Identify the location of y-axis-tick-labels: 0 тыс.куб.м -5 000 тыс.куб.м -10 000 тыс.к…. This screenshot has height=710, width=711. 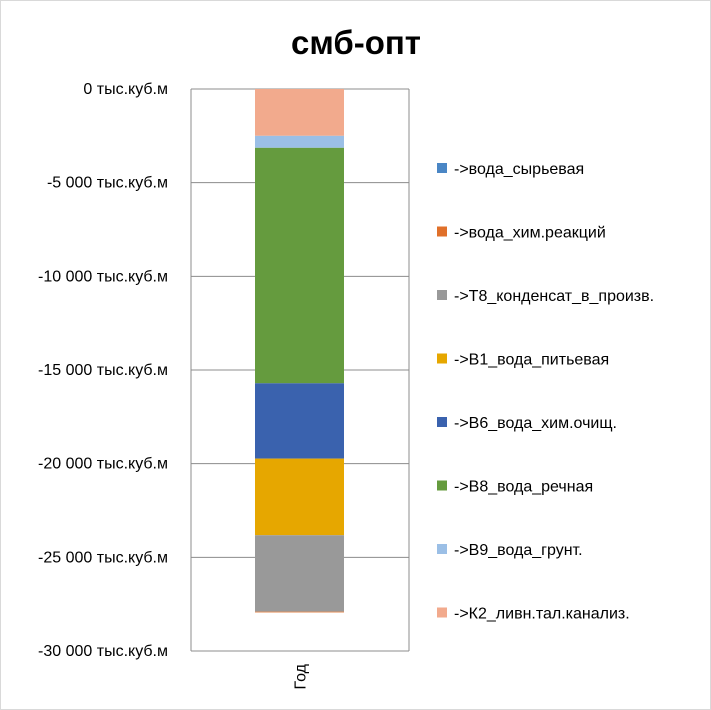
(103, 370).